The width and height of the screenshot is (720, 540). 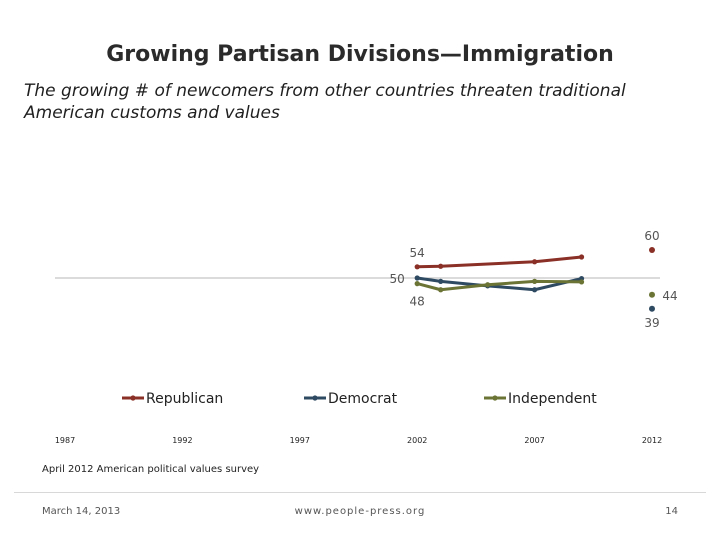 I want to click on independent-data-label: 44, so click(x=669, y=296).